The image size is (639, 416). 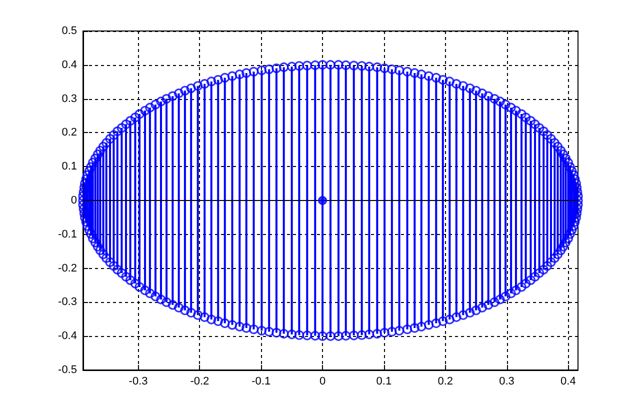 What do you see at coordinates (67, 302) in the screenshot?
I see `y-tick-label: -0.3` at bounding box center [67, 302].